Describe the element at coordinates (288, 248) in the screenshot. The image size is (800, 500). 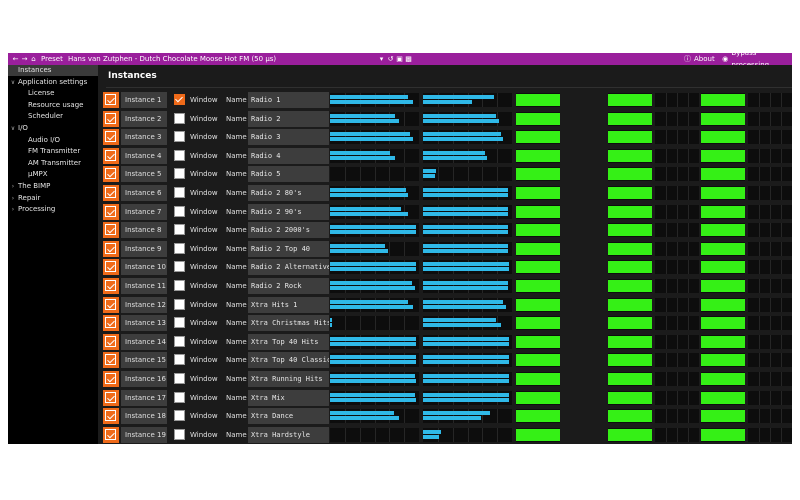
I see `instance-name-input: Radio 2 Top 40` at that location.